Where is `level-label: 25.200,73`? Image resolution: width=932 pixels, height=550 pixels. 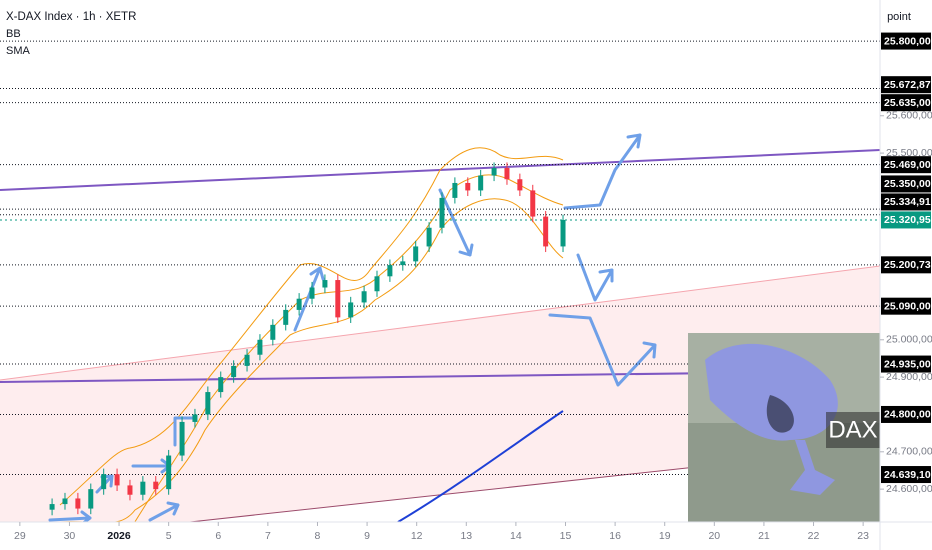
level-label: 25.200,73 is located at coordinates (907, 265).